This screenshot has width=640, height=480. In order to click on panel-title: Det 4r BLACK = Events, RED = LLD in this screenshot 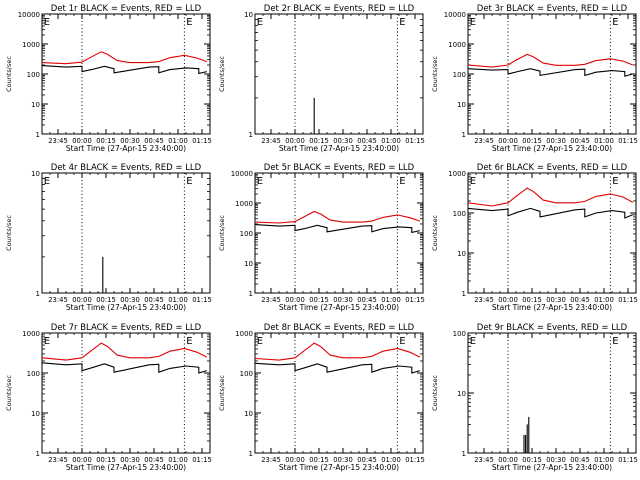, I will do `click(126, 168)`.